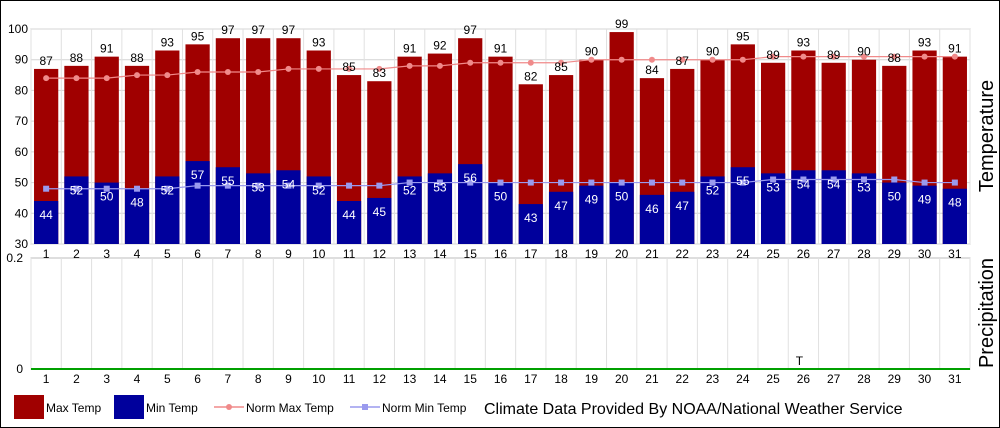 The height and width of the screenshot is (428, 1000). I want to click on temp-x-tick-label: 28, so click(864, 254).